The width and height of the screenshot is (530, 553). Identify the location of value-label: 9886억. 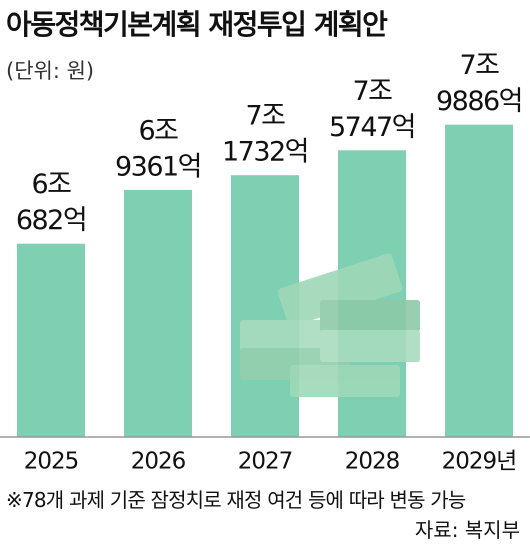
(479, 101).